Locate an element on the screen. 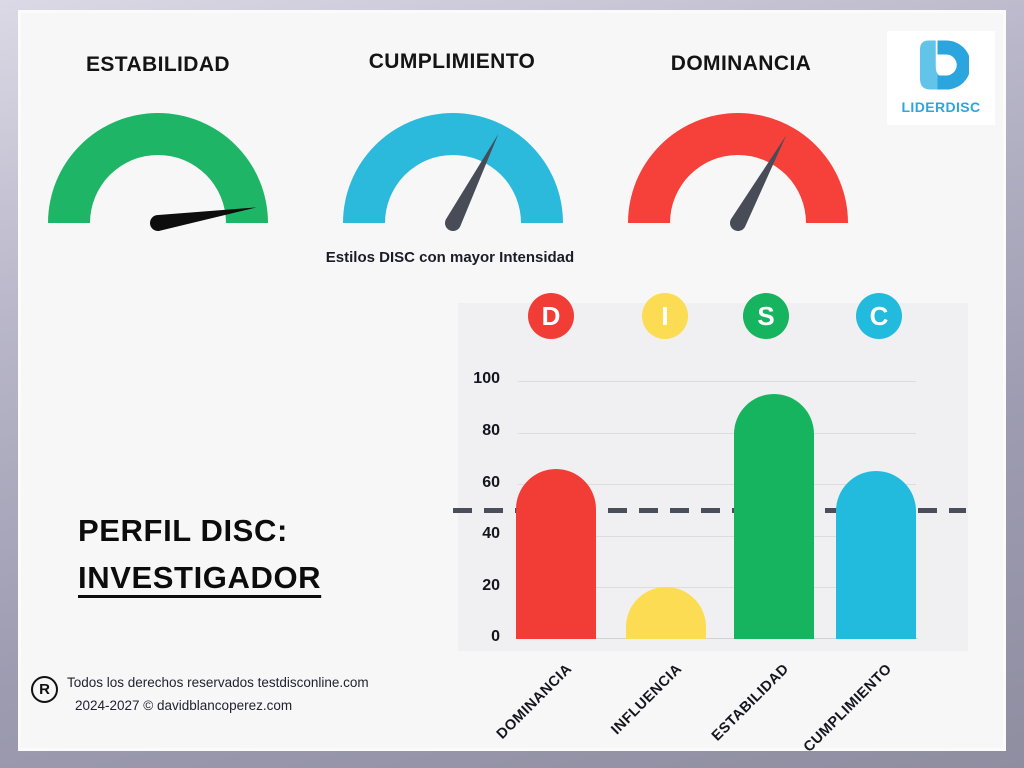  page-title-line2: INVESTIGADOR is located at coordinates (200, 577).